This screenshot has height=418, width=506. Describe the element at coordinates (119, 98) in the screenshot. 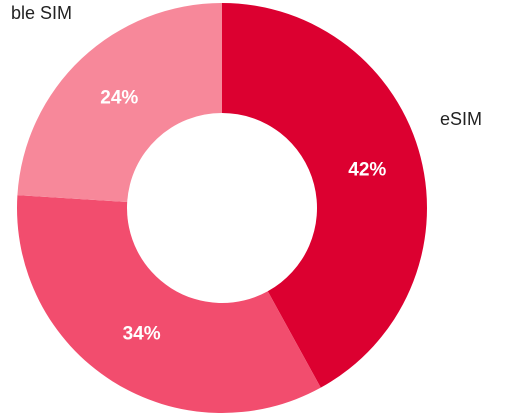

I see `value-label: 24%` at that location.